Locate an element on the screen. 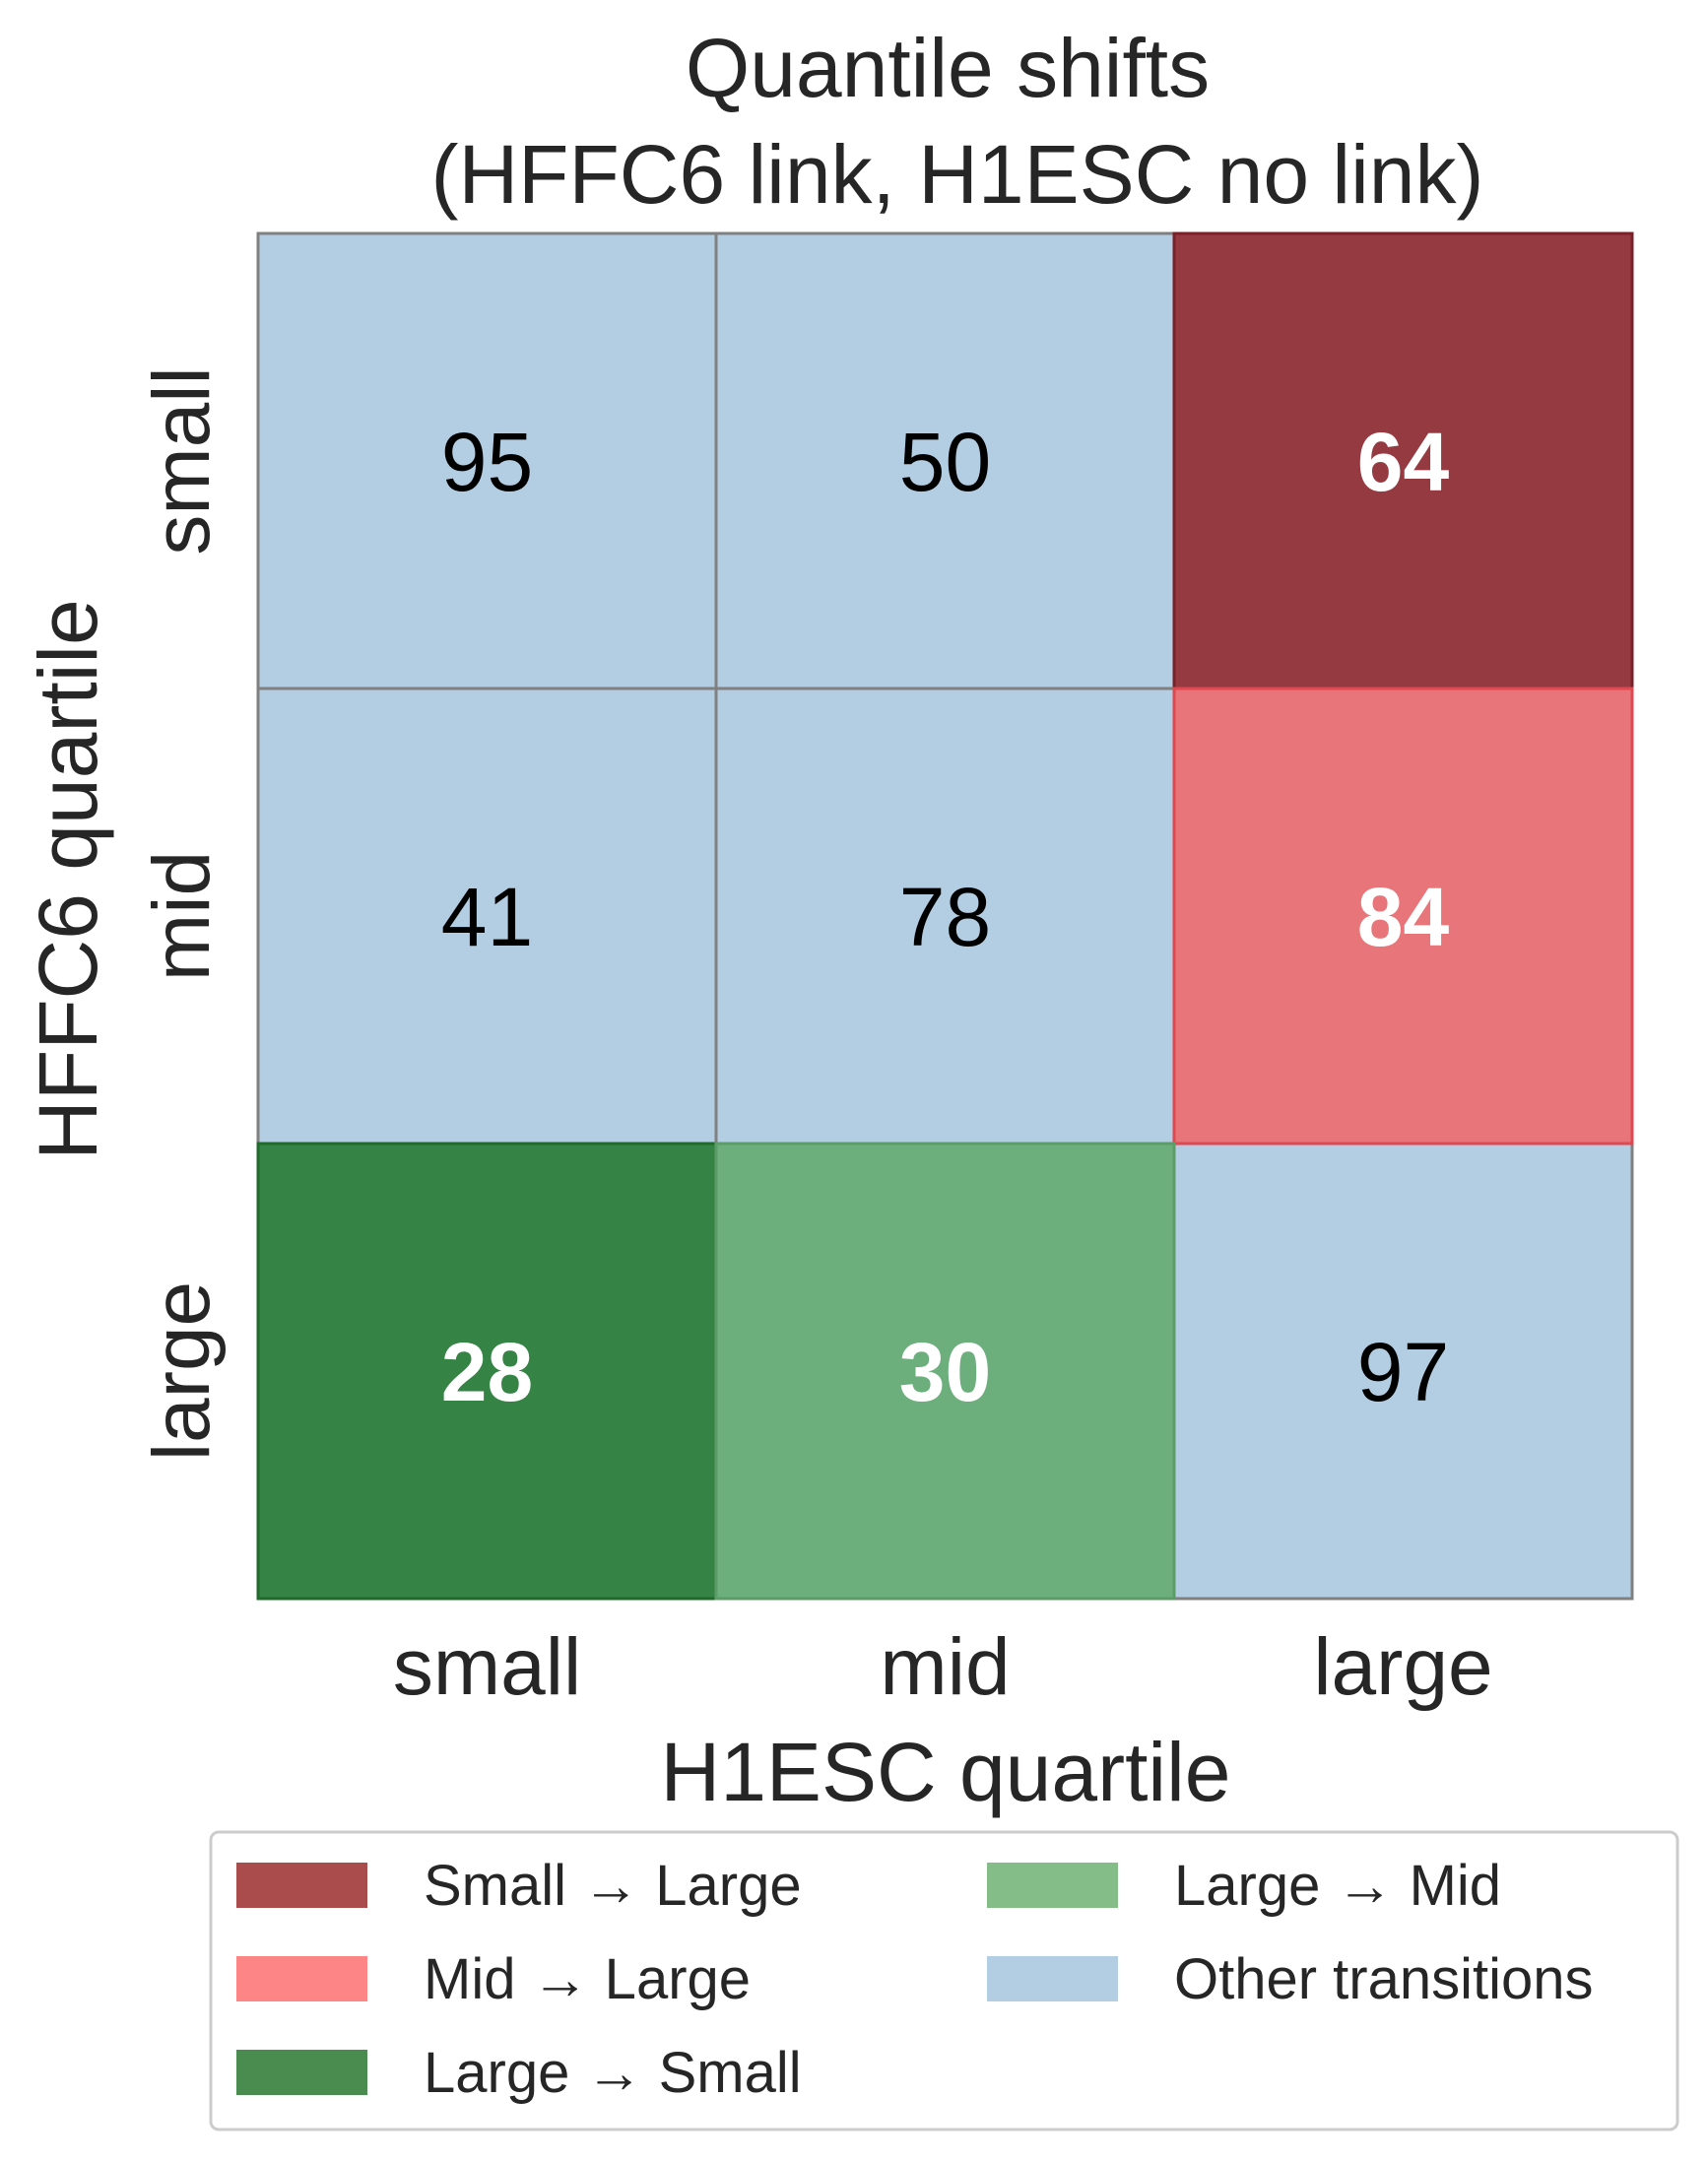 The image size is (1708, 2163). cell-large-large is located at coordinates (1403, 1372).